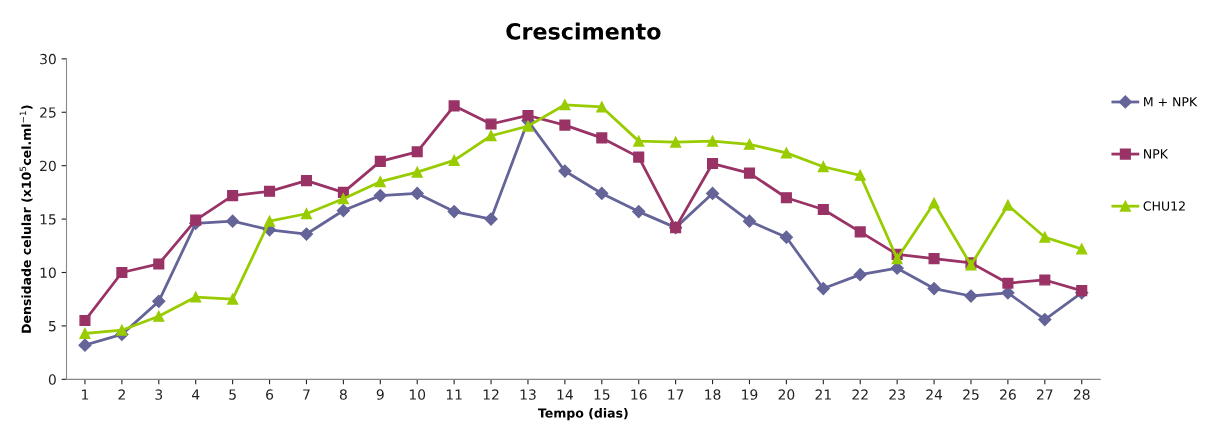  What do you see at coordinates (417, 394) in the screenshot?
I see `x-tick-label: 10` at bounding box center [417, 394].